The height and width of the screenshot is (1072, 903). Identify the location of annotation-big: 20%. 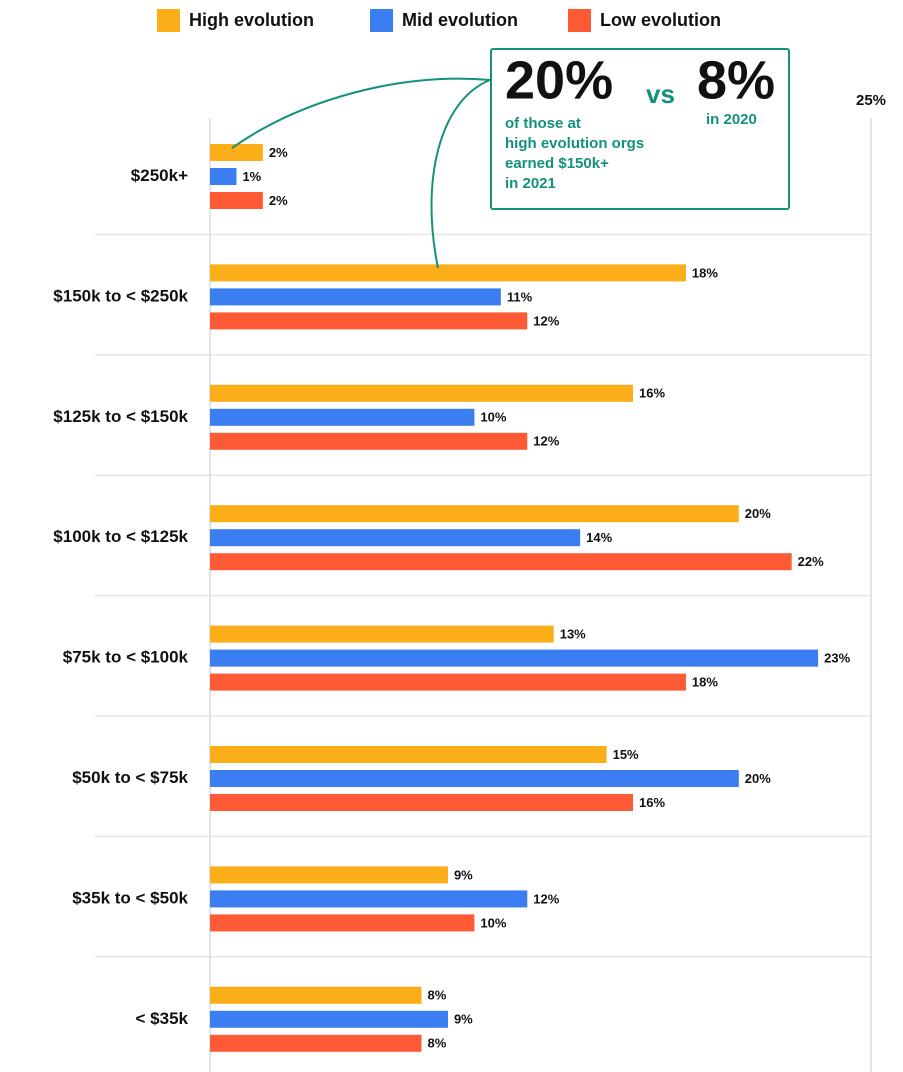
(559, 80).